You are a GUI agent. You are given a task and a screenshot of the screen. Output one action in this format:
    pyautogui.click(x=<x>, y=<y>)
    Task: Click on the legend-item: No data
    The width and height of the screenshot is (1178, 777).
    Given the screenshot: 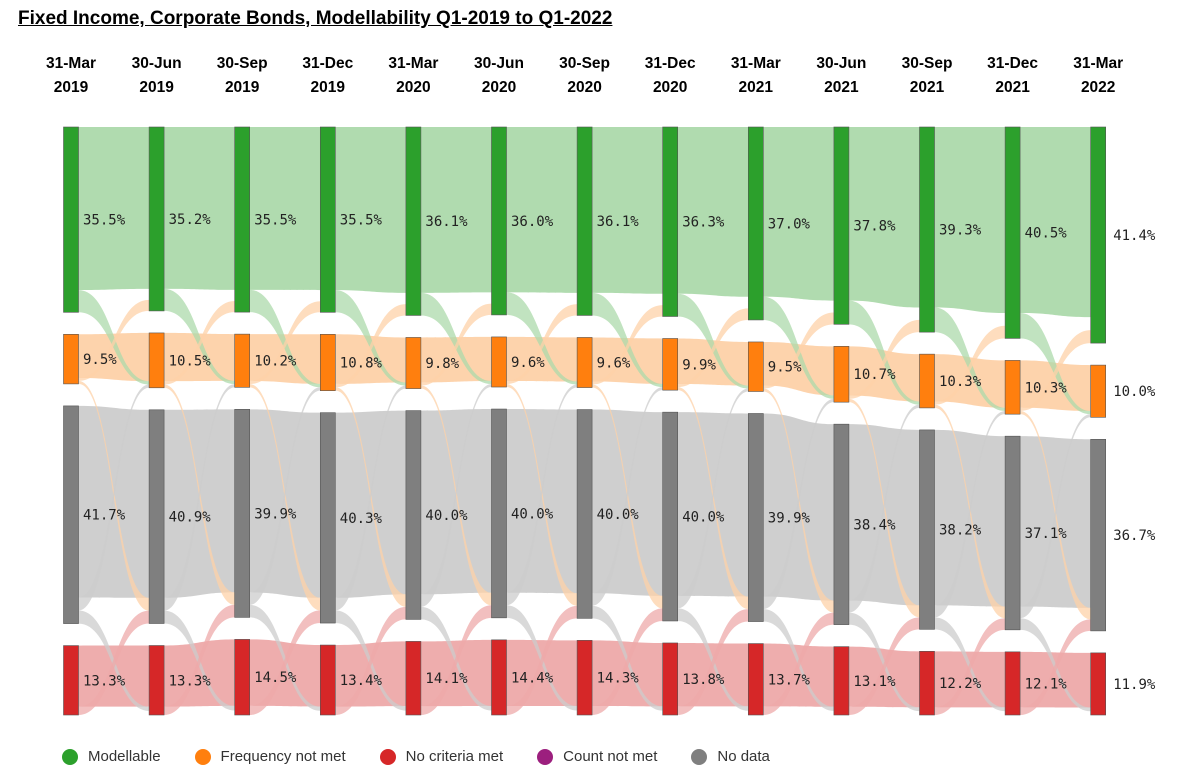 What is the action you would take?
    pyautogui.click(x=730, y=756)
    